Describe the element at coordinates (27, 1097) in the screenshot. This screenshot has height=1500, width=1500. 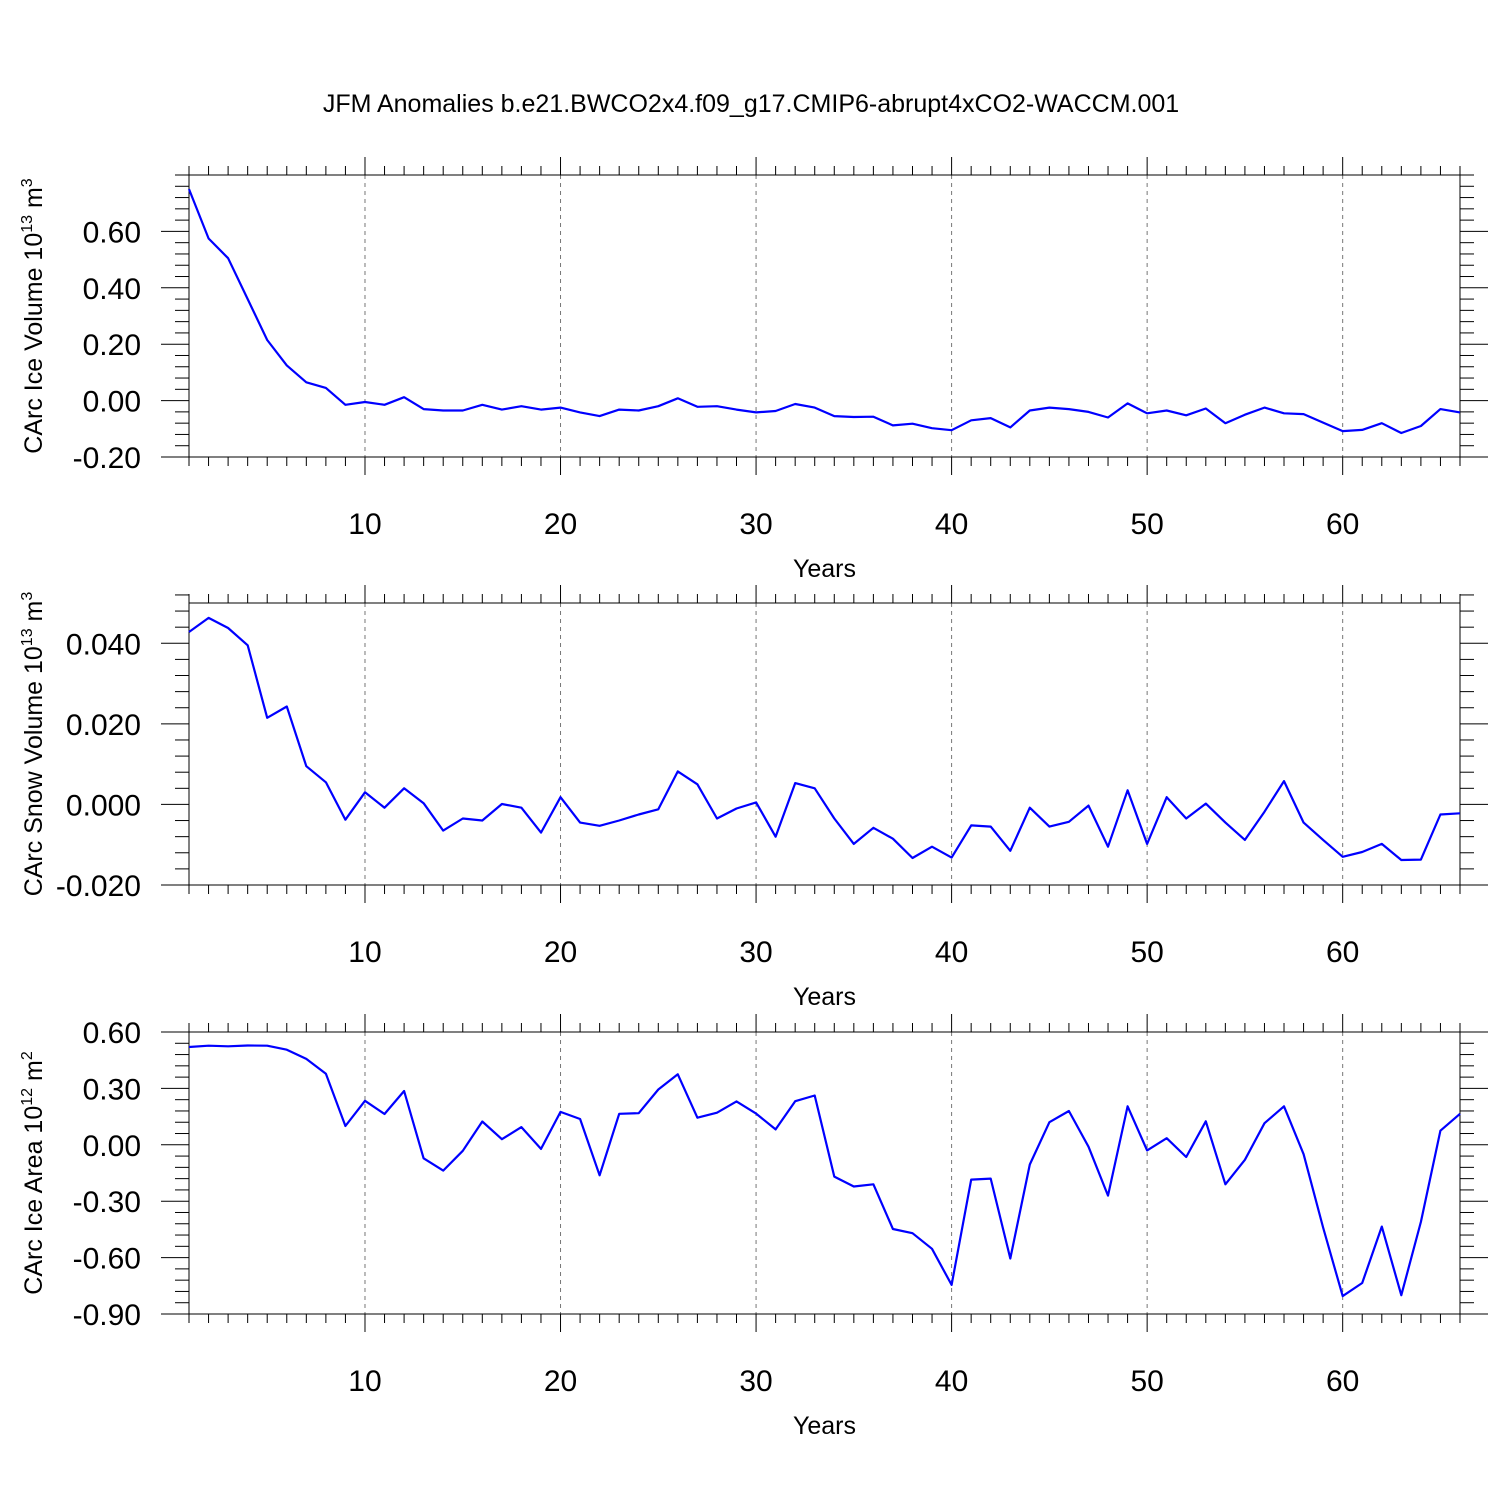
I see `y-axis-title-exponent: 12` at that location.